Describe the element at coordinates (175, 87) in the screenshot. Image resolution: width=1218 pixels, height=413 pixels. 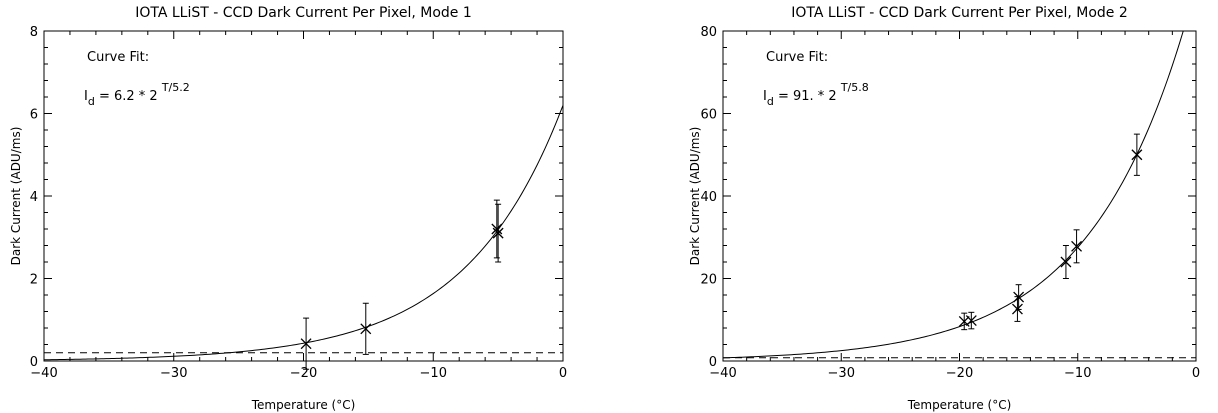
I see `chart1-fit-exponent: T/5.2` at that location.